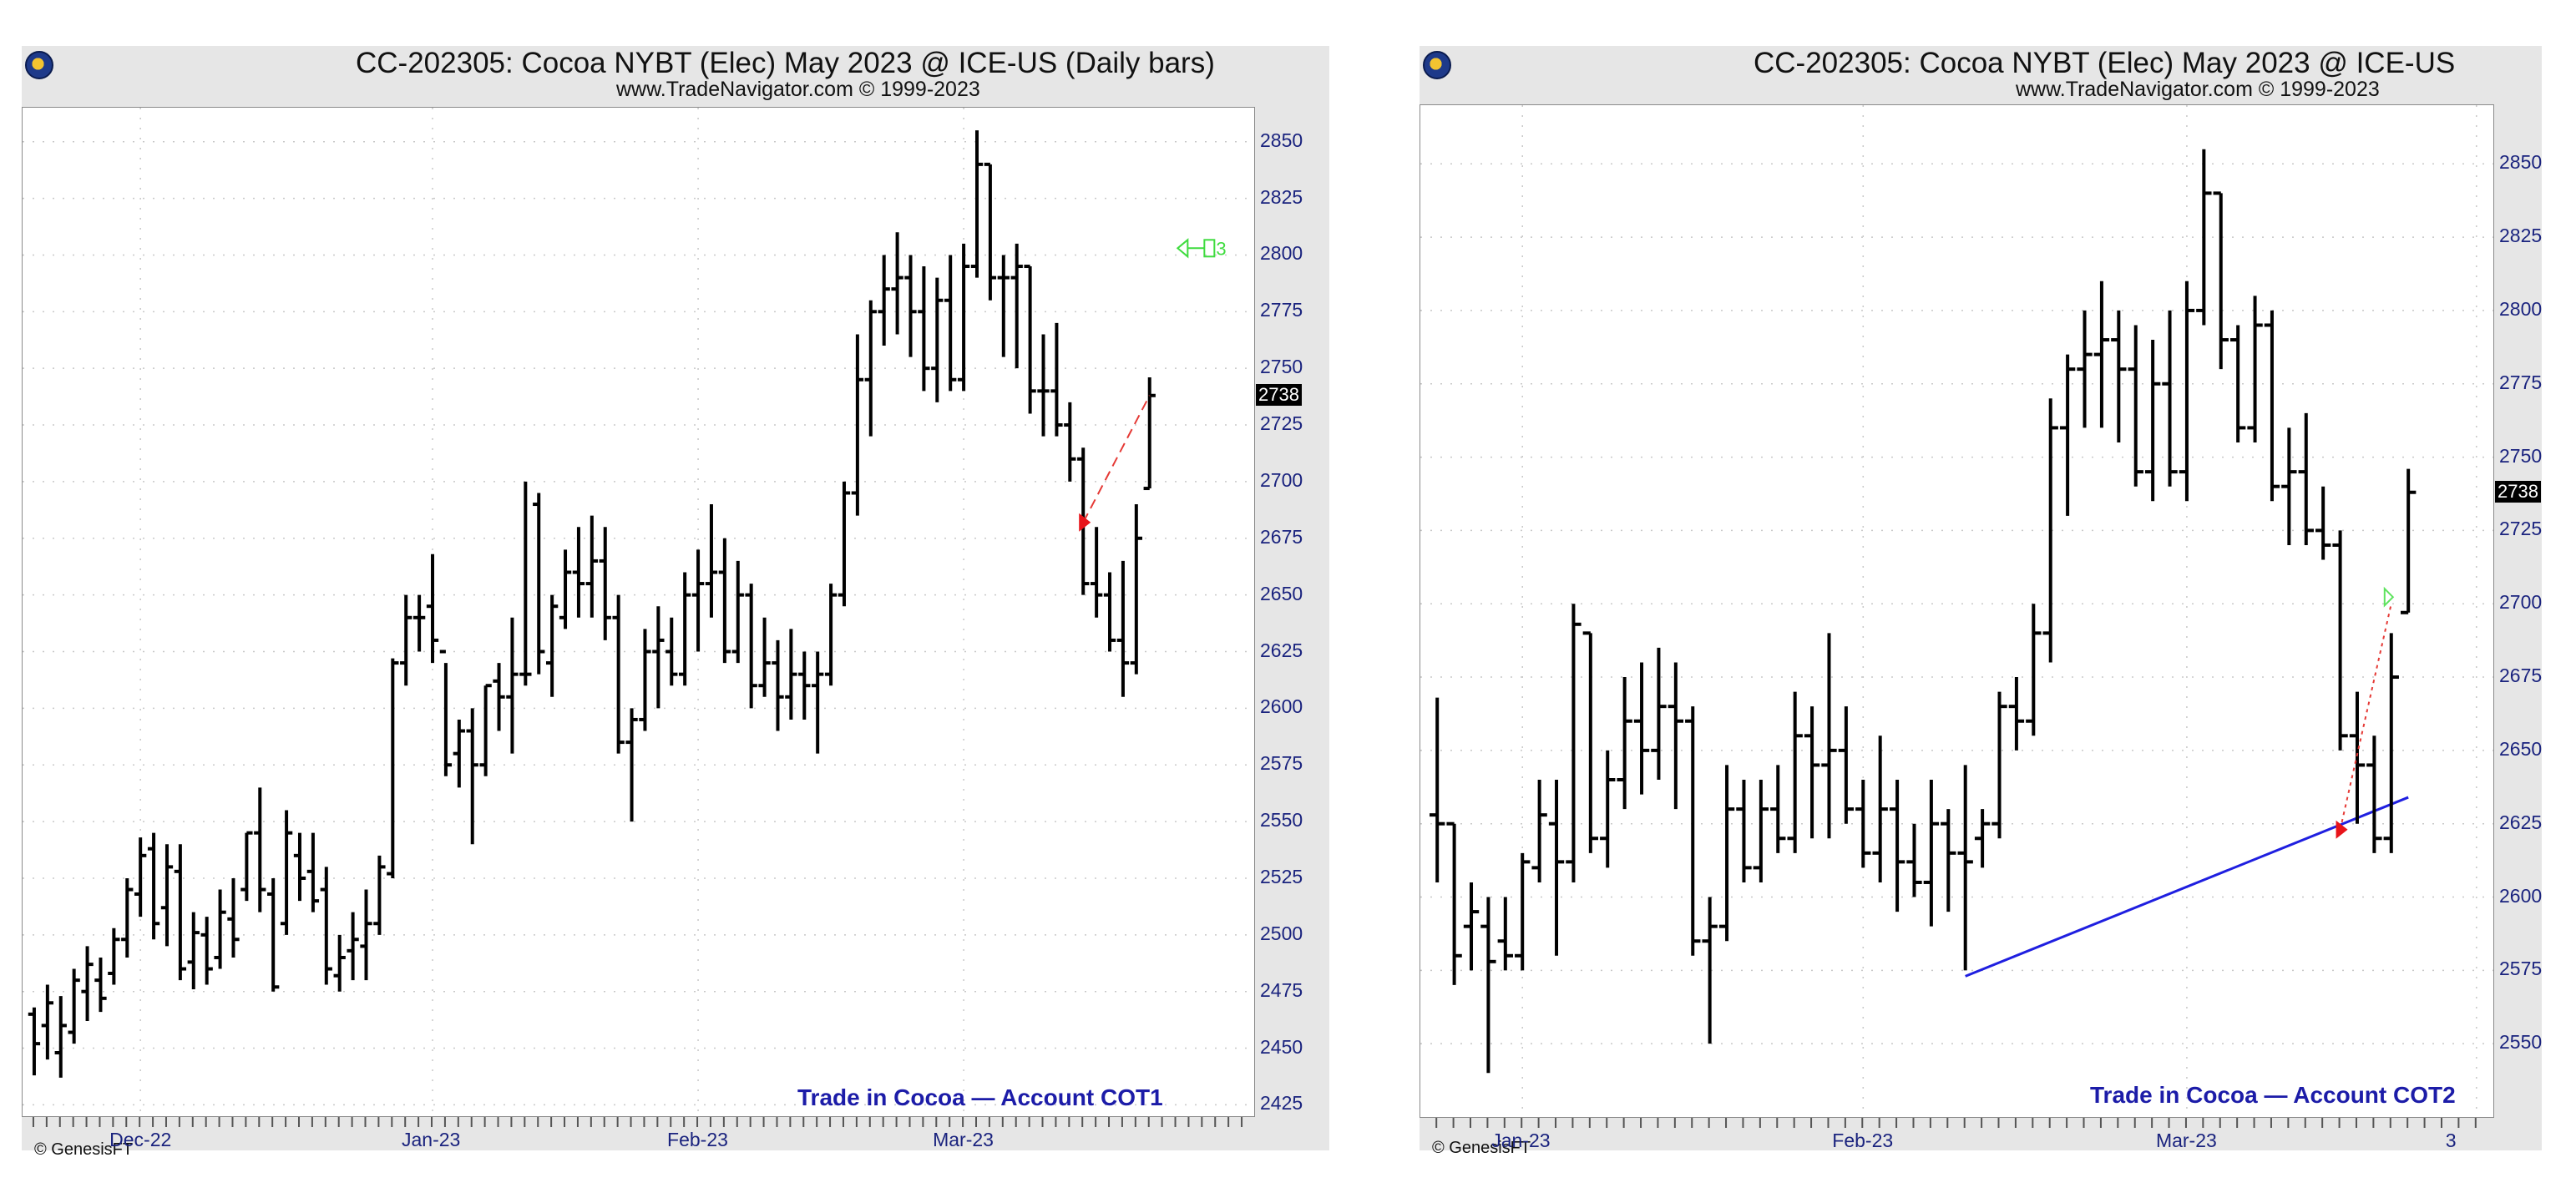 This screenshot has width=2576, height=1203. Describe the element at coordinates (1196, 248) in the screenshot. I see `arrow-marker-icon` at that location.